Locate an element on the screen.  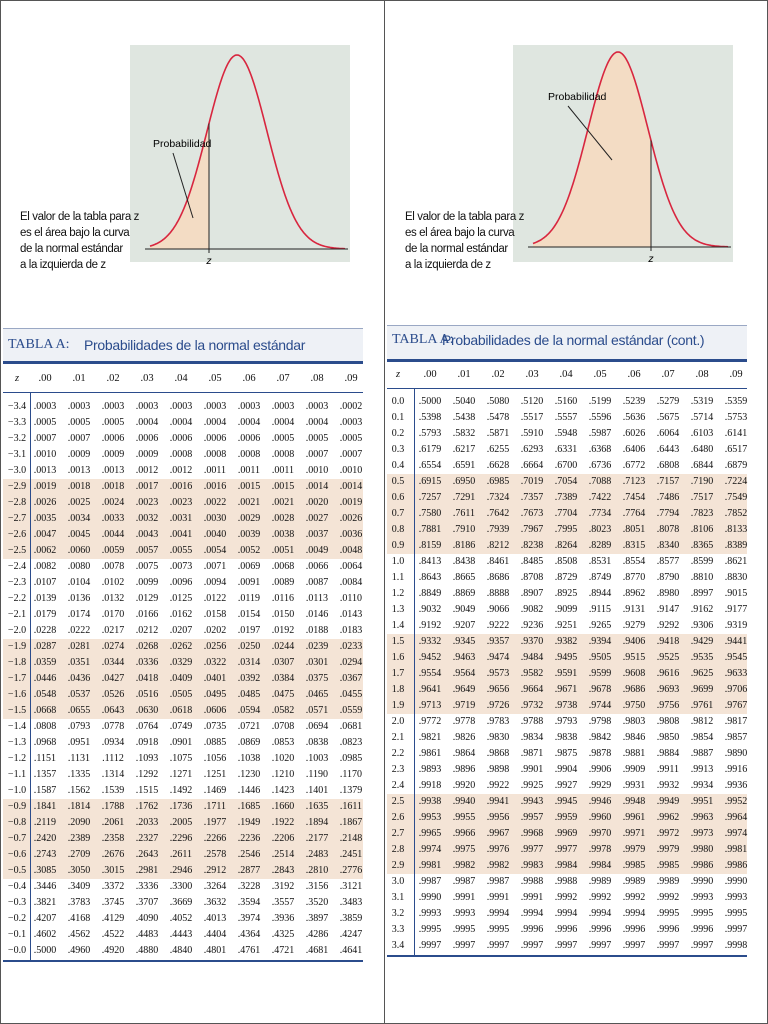
probability-value: .9772 is located at coordinates (430, 721).